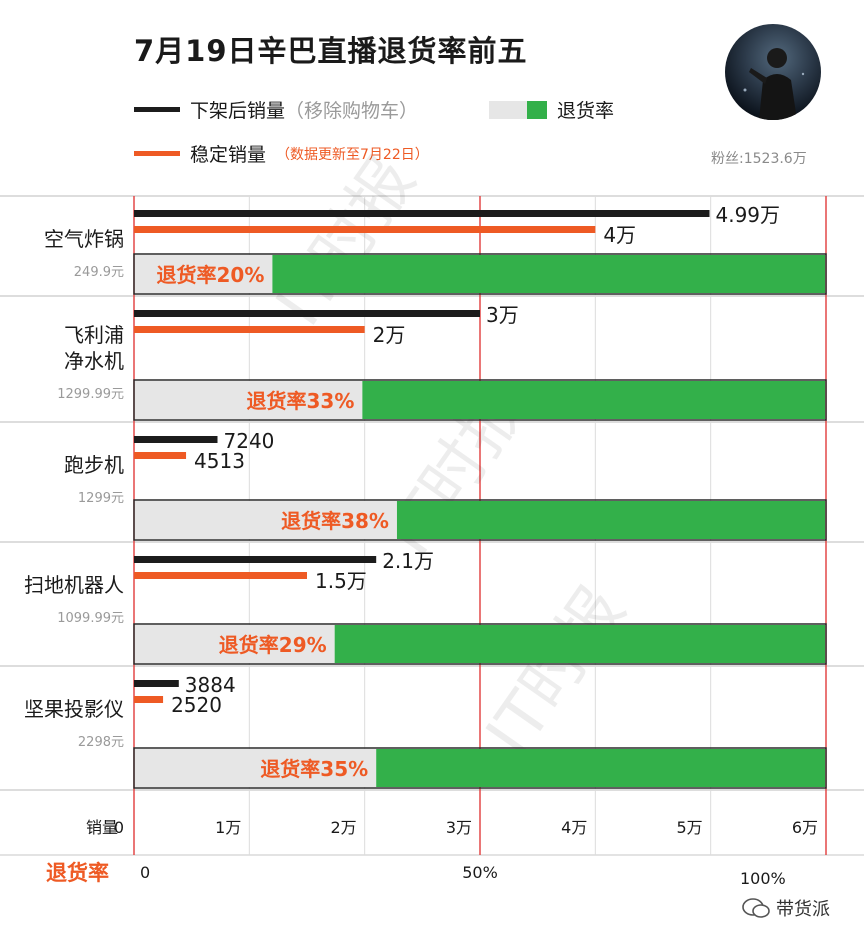 The width and height of the screenshot is (864, 945). I want to click on sales-tick-label: 2万, so click(343, 827).